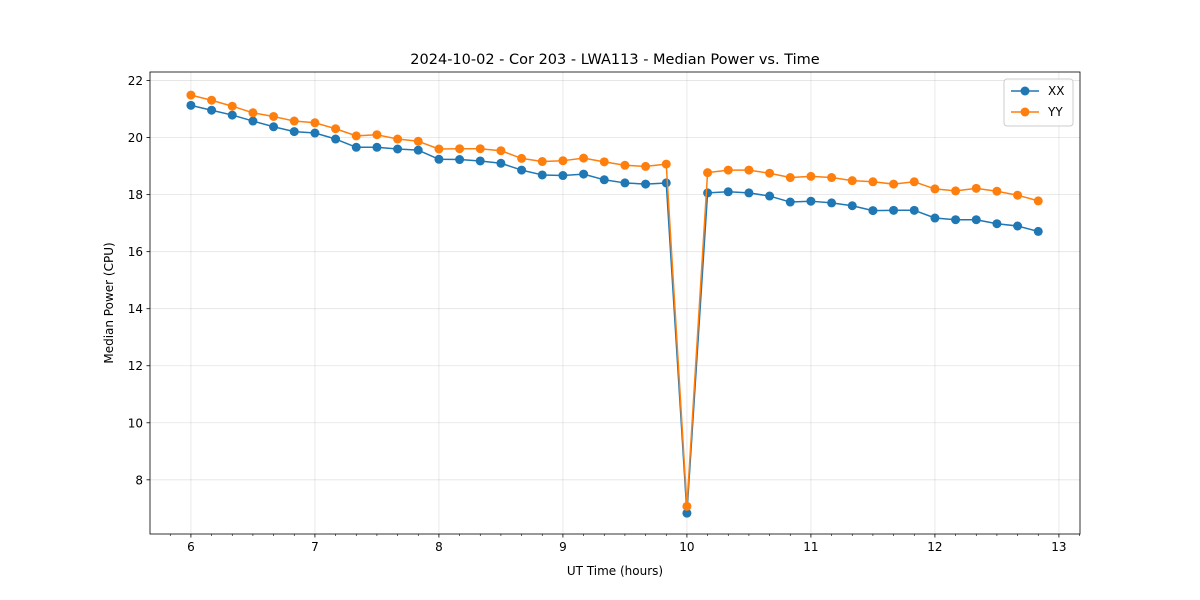  Describe the element at coordinates (135, 195) in the screenshot. I see `y-tick-label: 18` at that location.